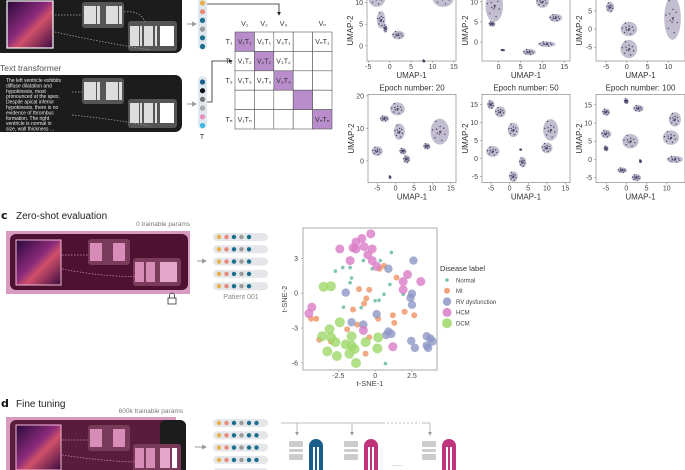  What do you see at coordinates (390, 67) in the screenshot?
I see `x-tick-label: 0` at bounding box center [390, 67].